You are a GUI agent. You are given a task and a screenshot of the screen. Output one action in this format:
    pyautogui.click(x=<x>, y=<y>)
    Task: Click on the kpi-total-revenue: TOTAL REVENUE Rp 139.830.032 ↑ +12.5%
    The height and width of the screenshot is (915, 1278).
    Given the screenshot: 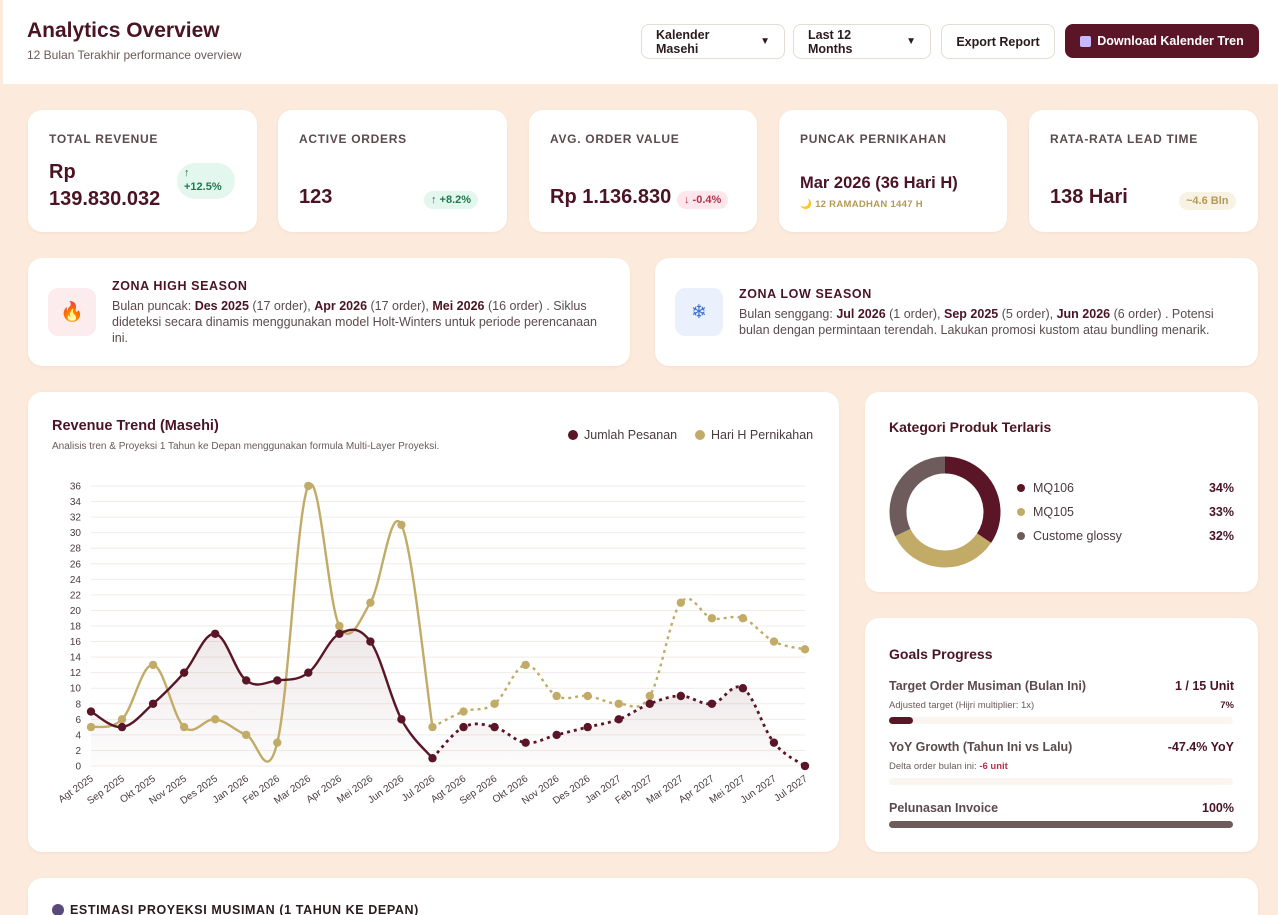 What is the action you would take?
    pyautogui.click(x=142, y=171)
    